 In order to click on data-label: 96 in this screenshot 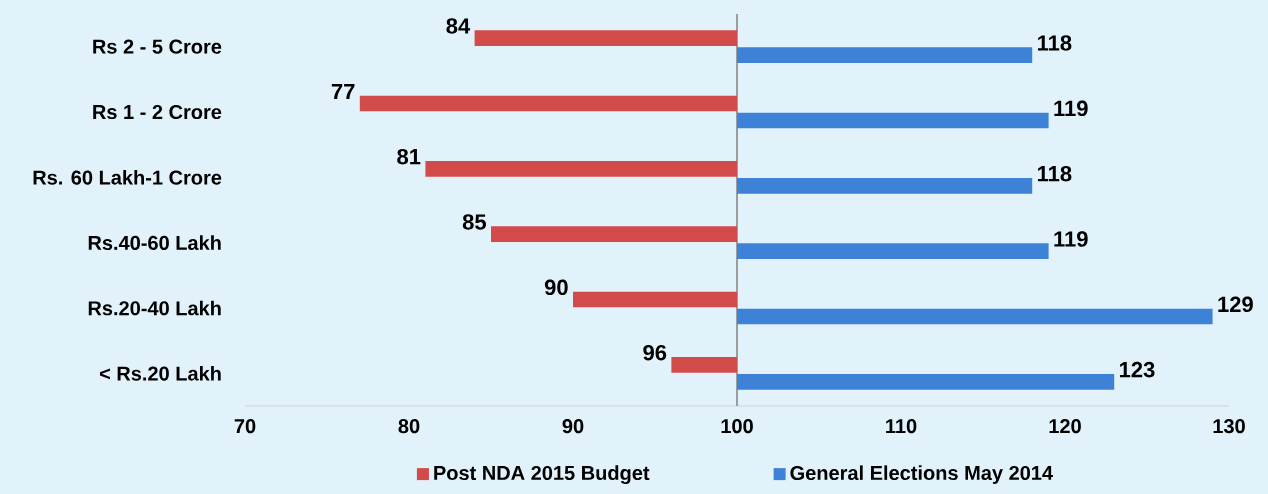, I will do `click(655, 352)`.